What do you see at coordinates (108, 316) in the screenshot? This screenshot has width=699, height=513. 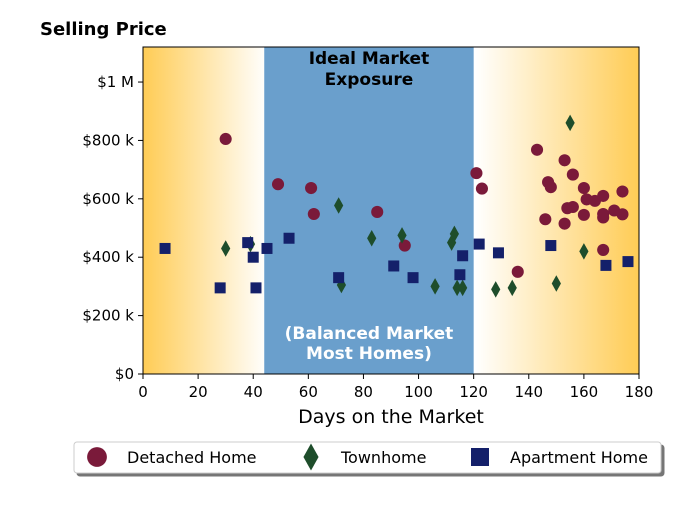 I see `y-tick-label: $200 k` at bounding box center [108, 316].